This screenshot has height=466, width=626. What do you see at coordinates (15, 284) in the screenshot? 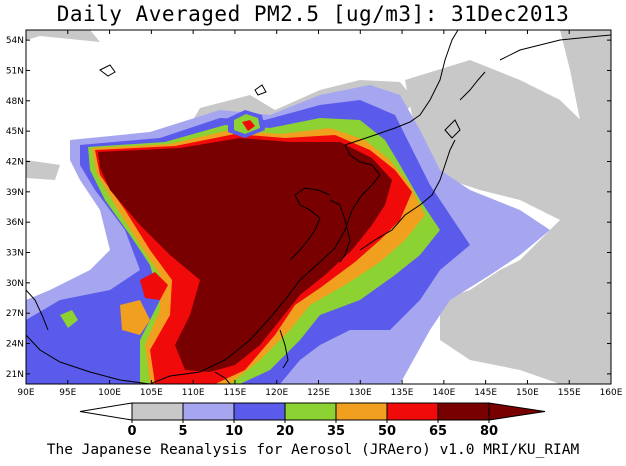
I see `lat-tick-label: 30N` at bounding box center [15, 284].